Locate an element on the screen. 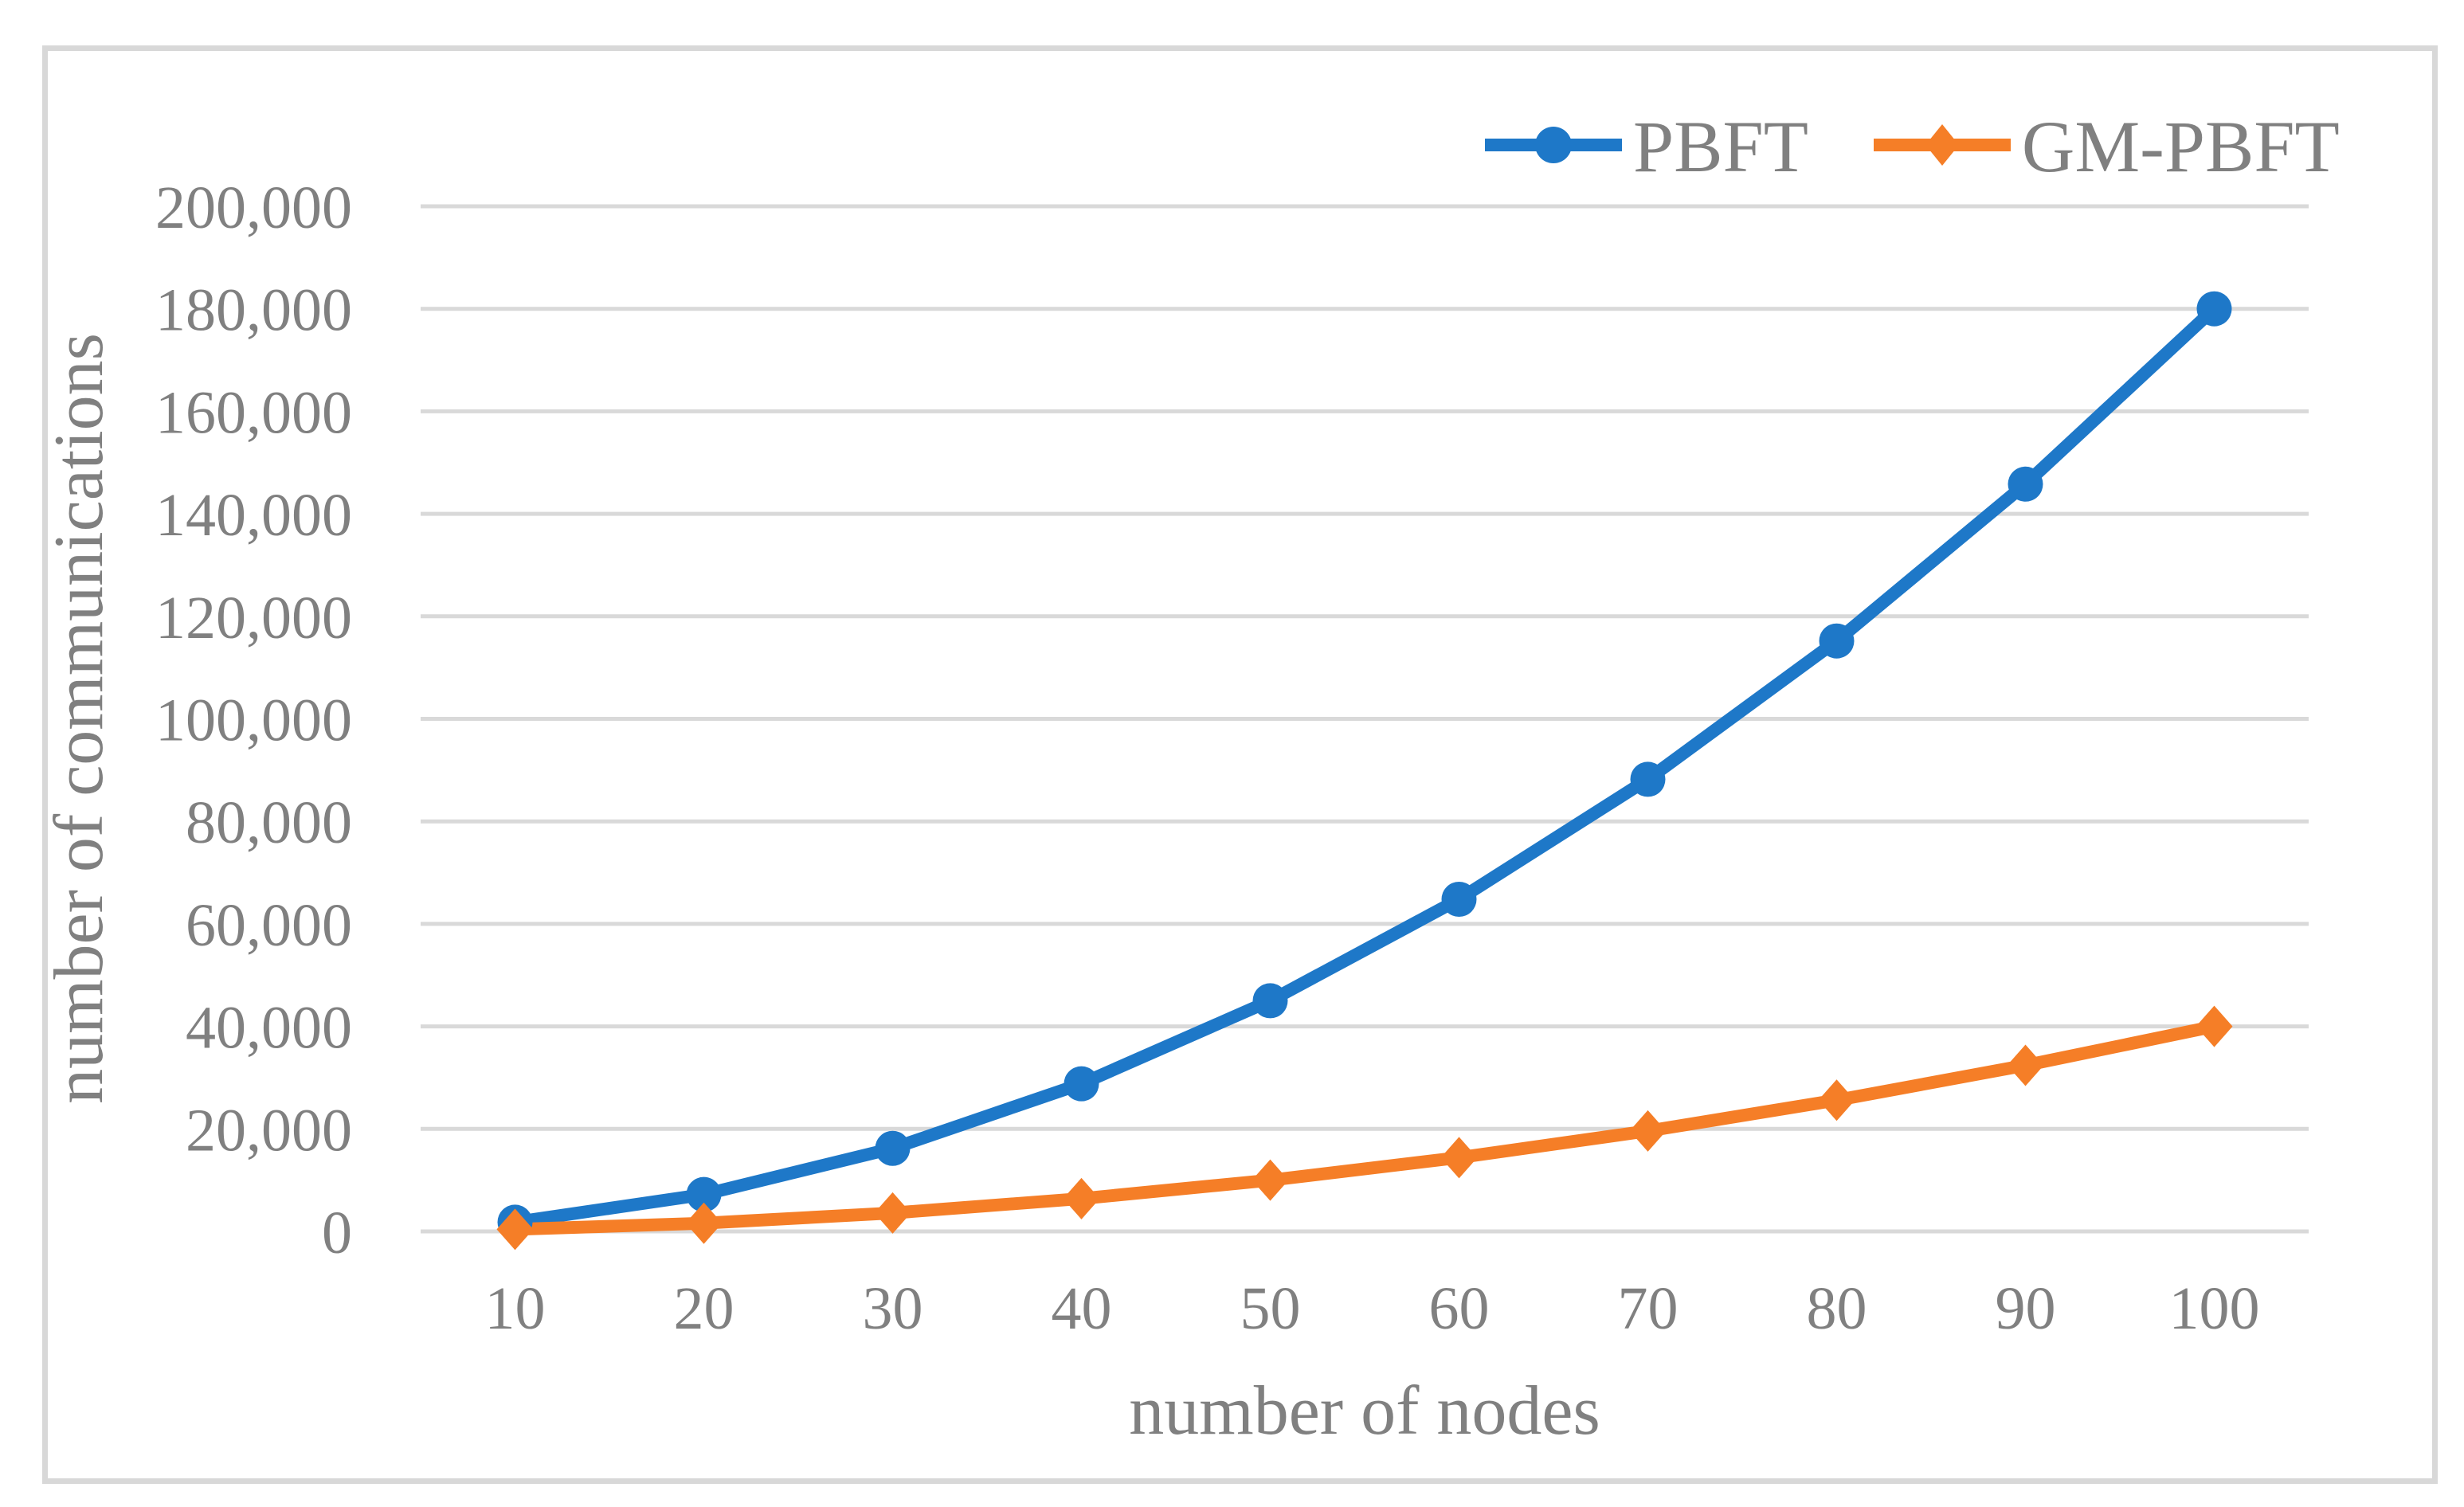 This screenshot has width=2464, height=1507. legend-label-pbft: PBFT is located at coordinates (1720, 146).